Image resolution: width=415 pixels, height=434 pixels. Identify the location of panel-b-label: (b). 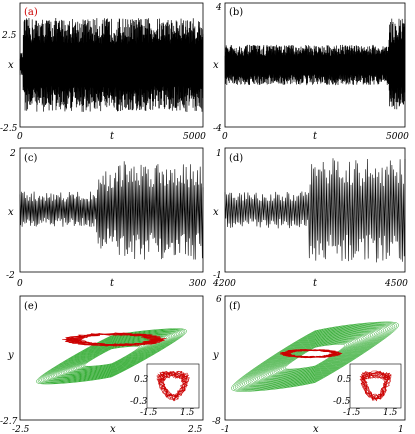
(236, 12).